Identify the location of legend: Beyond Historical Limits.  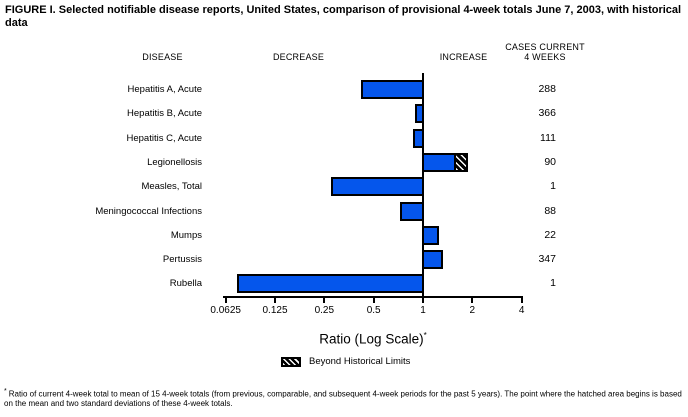
(345, 361).